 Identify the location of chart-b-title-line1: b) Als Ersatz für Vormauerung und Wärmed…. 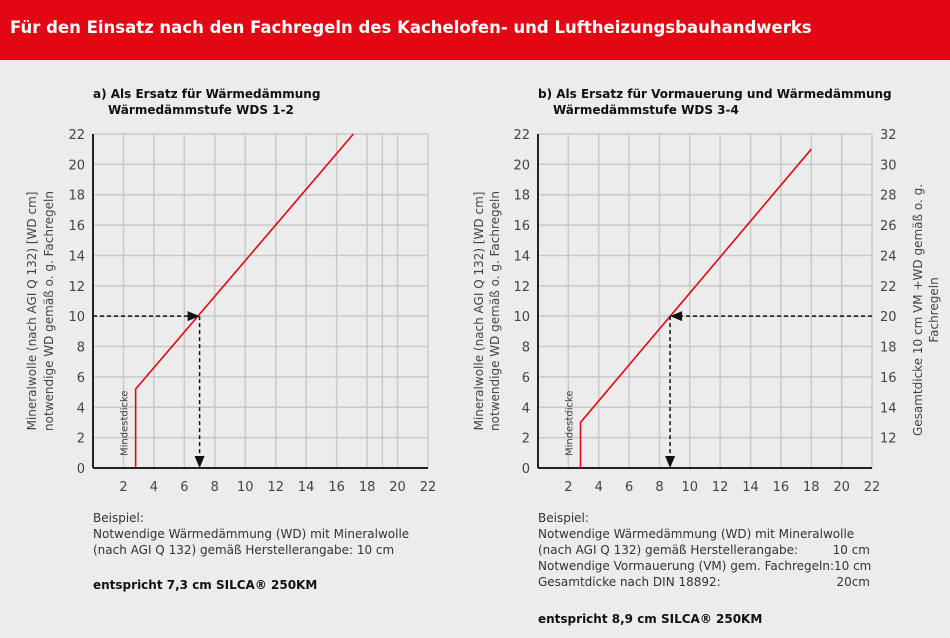
(715, 94).